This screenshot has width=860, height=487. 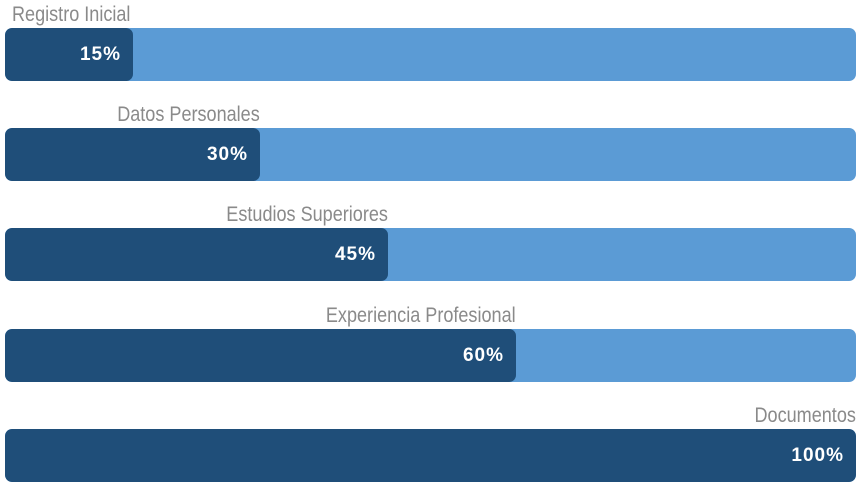 I want to click on progress-bar-track: 15%, so click(x=430, y=54).